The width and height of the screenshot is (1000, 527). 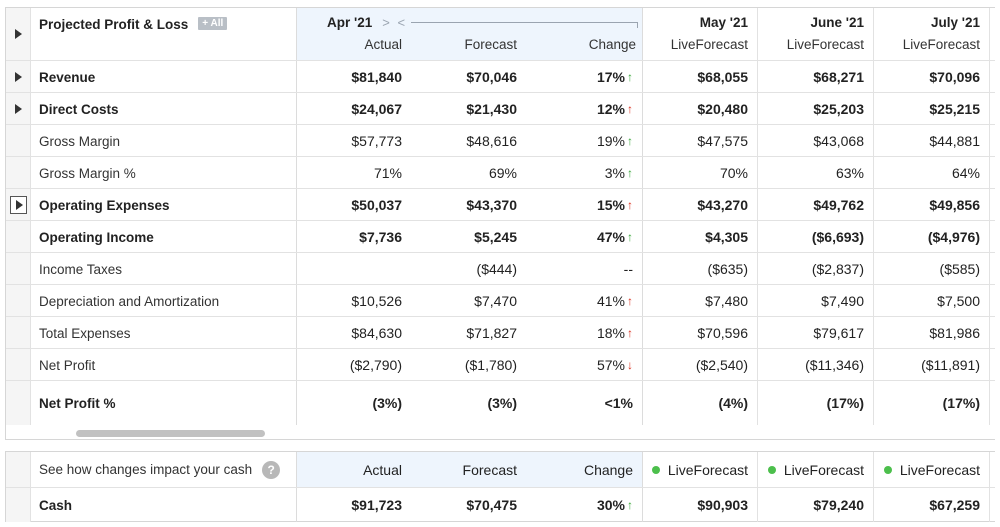 I want to click on row-label: Revenue, so click(x=164, y=77).